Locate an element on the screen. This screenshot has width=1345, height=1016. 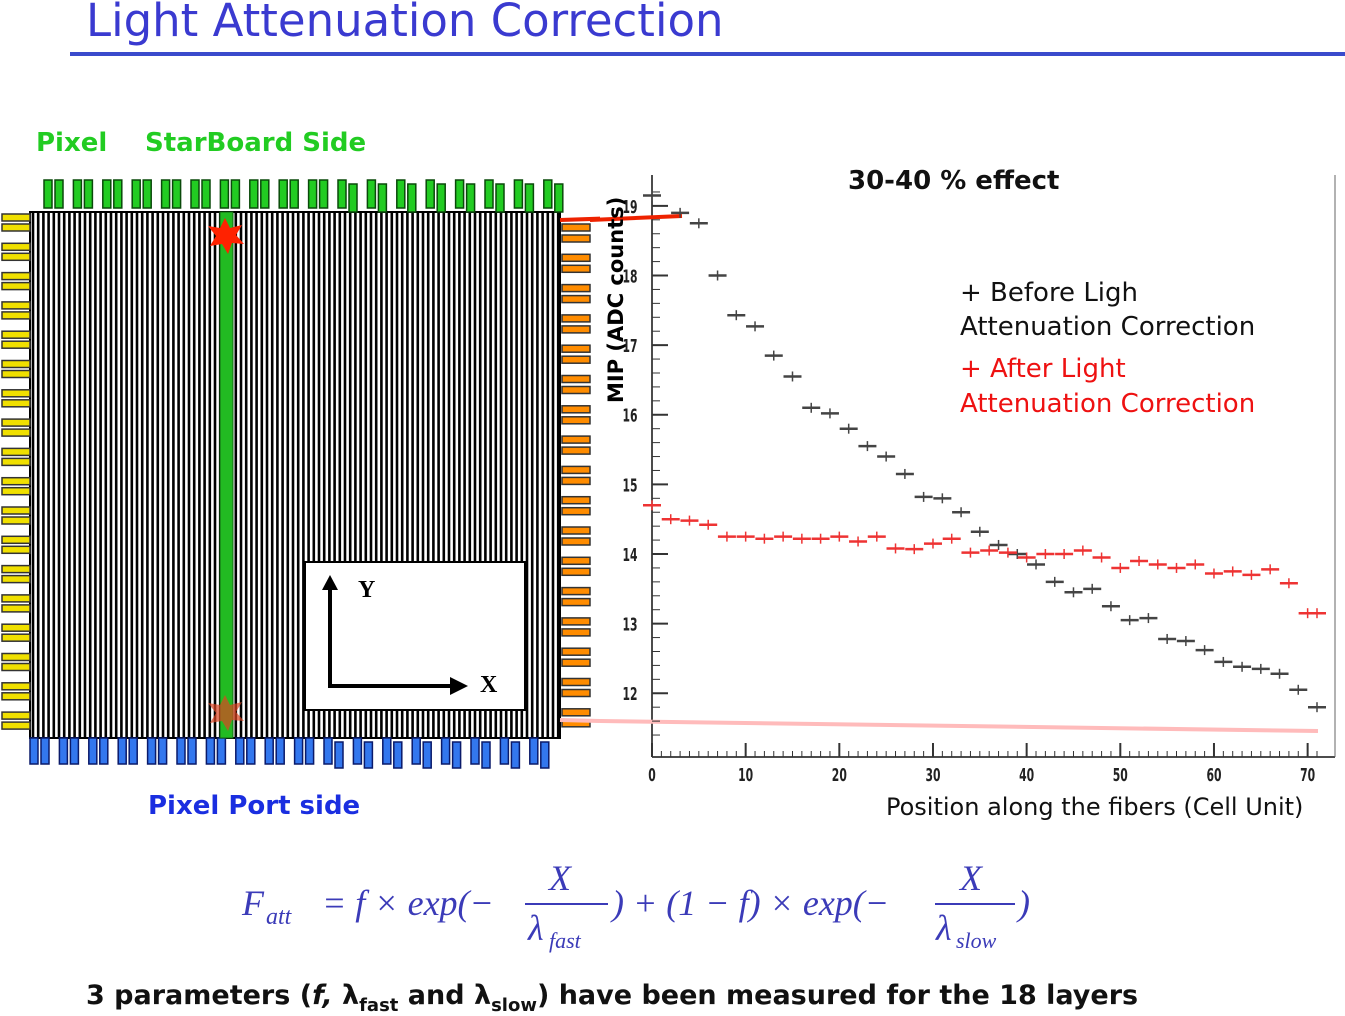
legend-before-line2: Attenuation Correction is located at coordinates (1108, 327).